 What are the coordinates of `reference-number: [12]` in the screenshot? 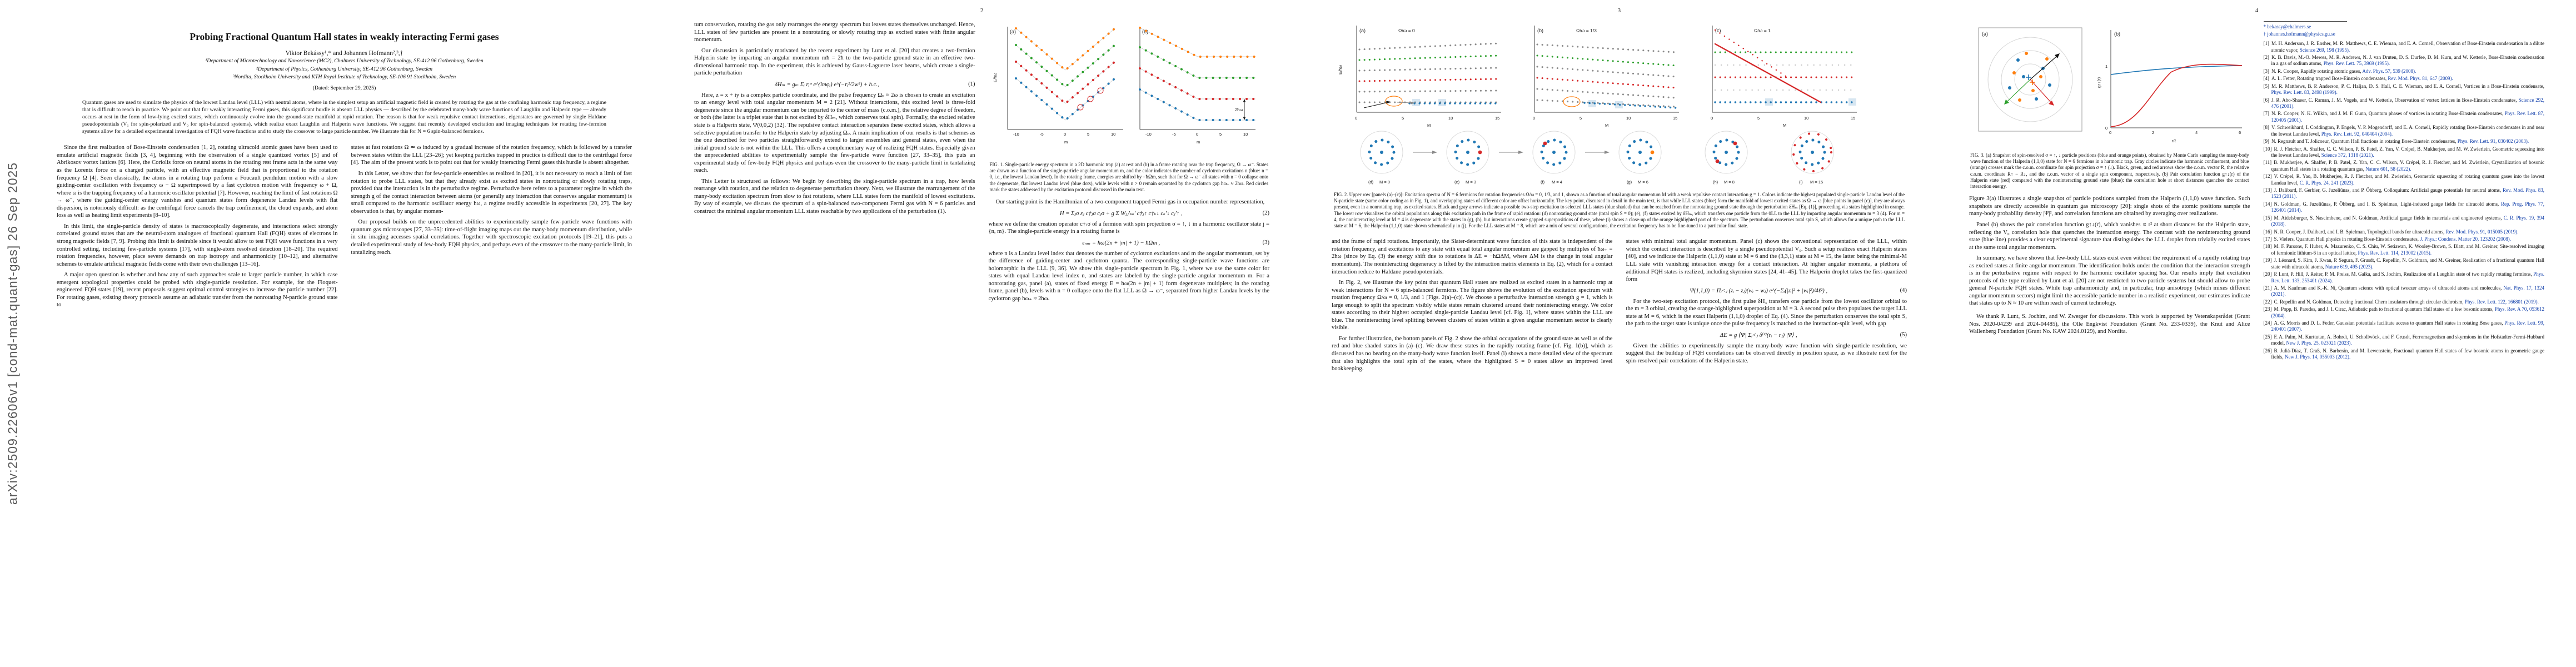 It's located at (2267, 176).